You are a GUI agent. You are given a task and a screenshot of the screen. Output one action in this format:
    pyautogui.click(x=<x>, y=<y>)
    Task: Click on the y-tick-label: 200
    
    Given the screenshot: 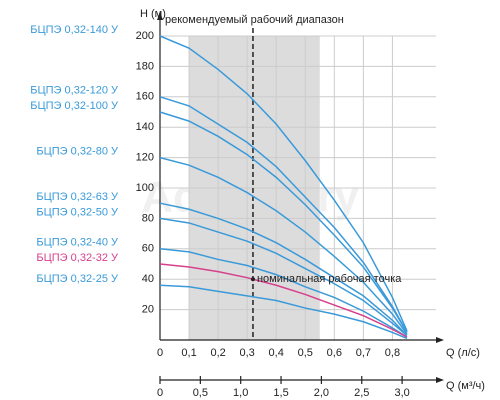 What is the action you would take?
    pyautogui.click(x=145, y=36)
    